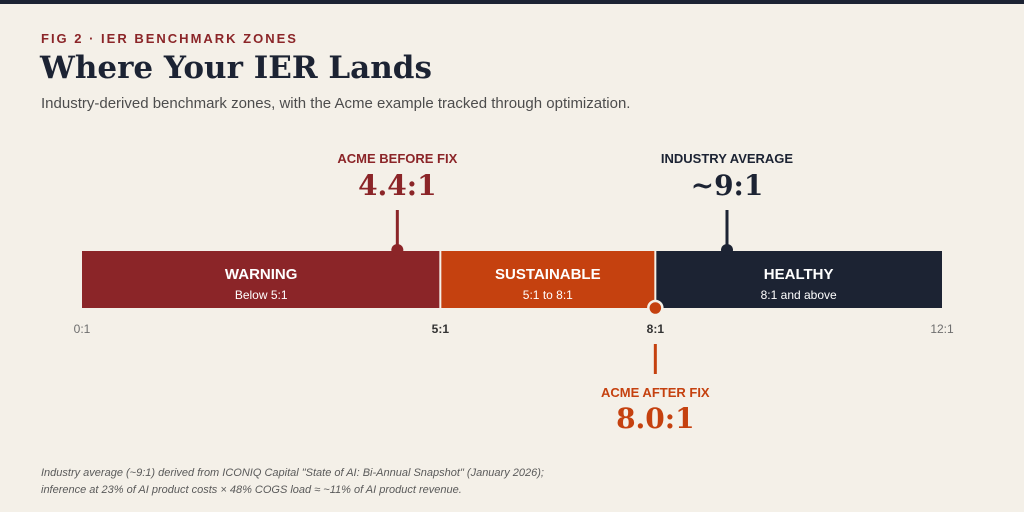 The height and width of the screenshot is (512, 1024). I want to click on page-title: Where Your IER Lands, so click(236, 68).